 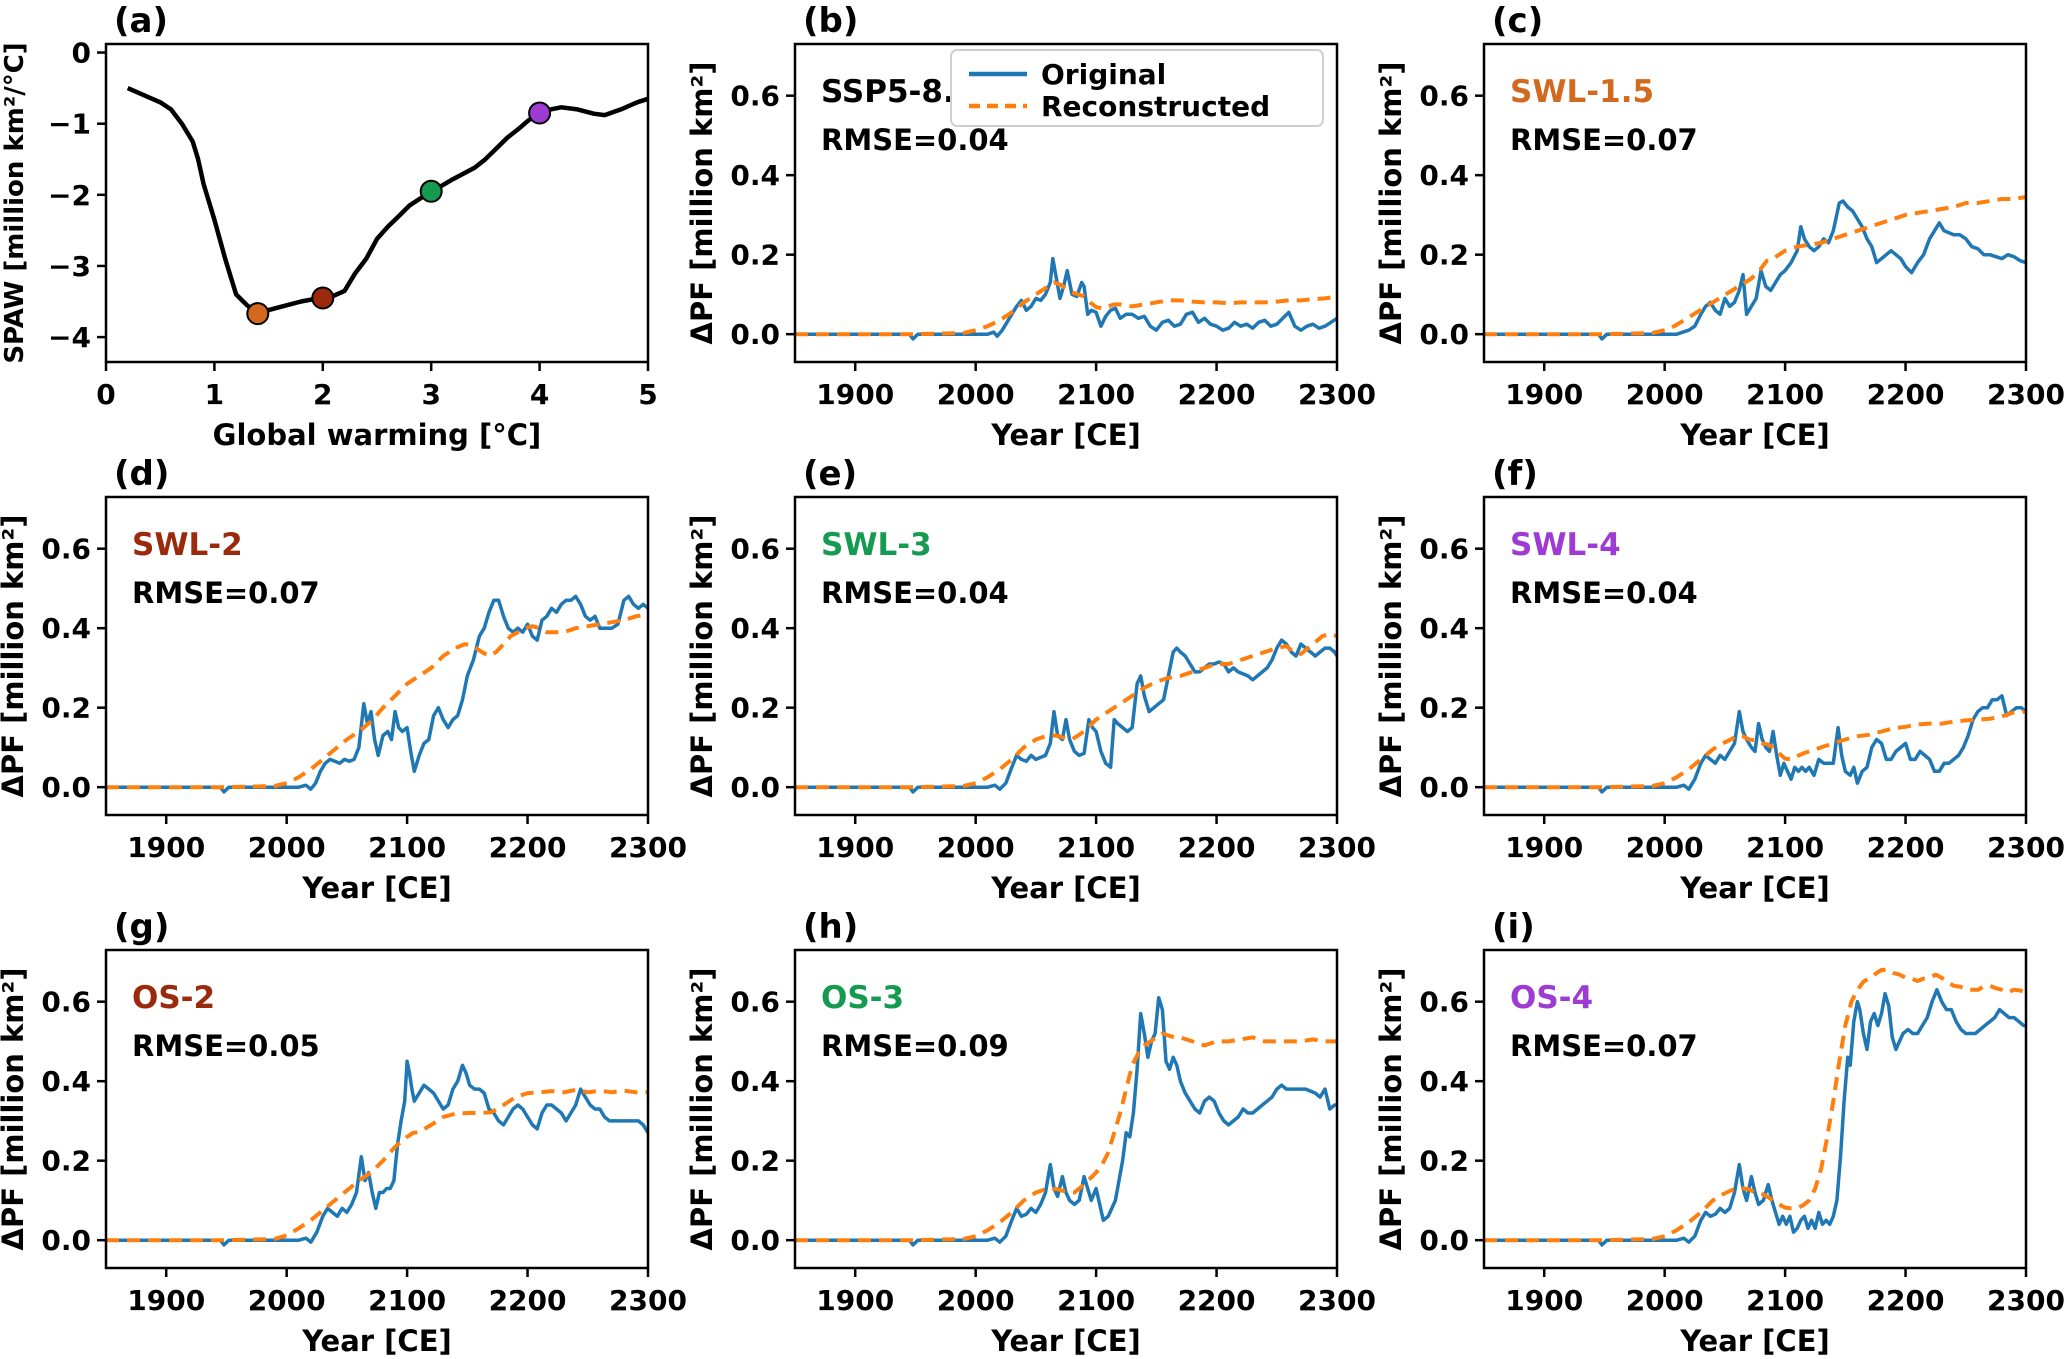 What do you see at coordinates (876, 545) in the screenshot?
I see `scenario-label: SWL-3` at bounding box center [876, 545].